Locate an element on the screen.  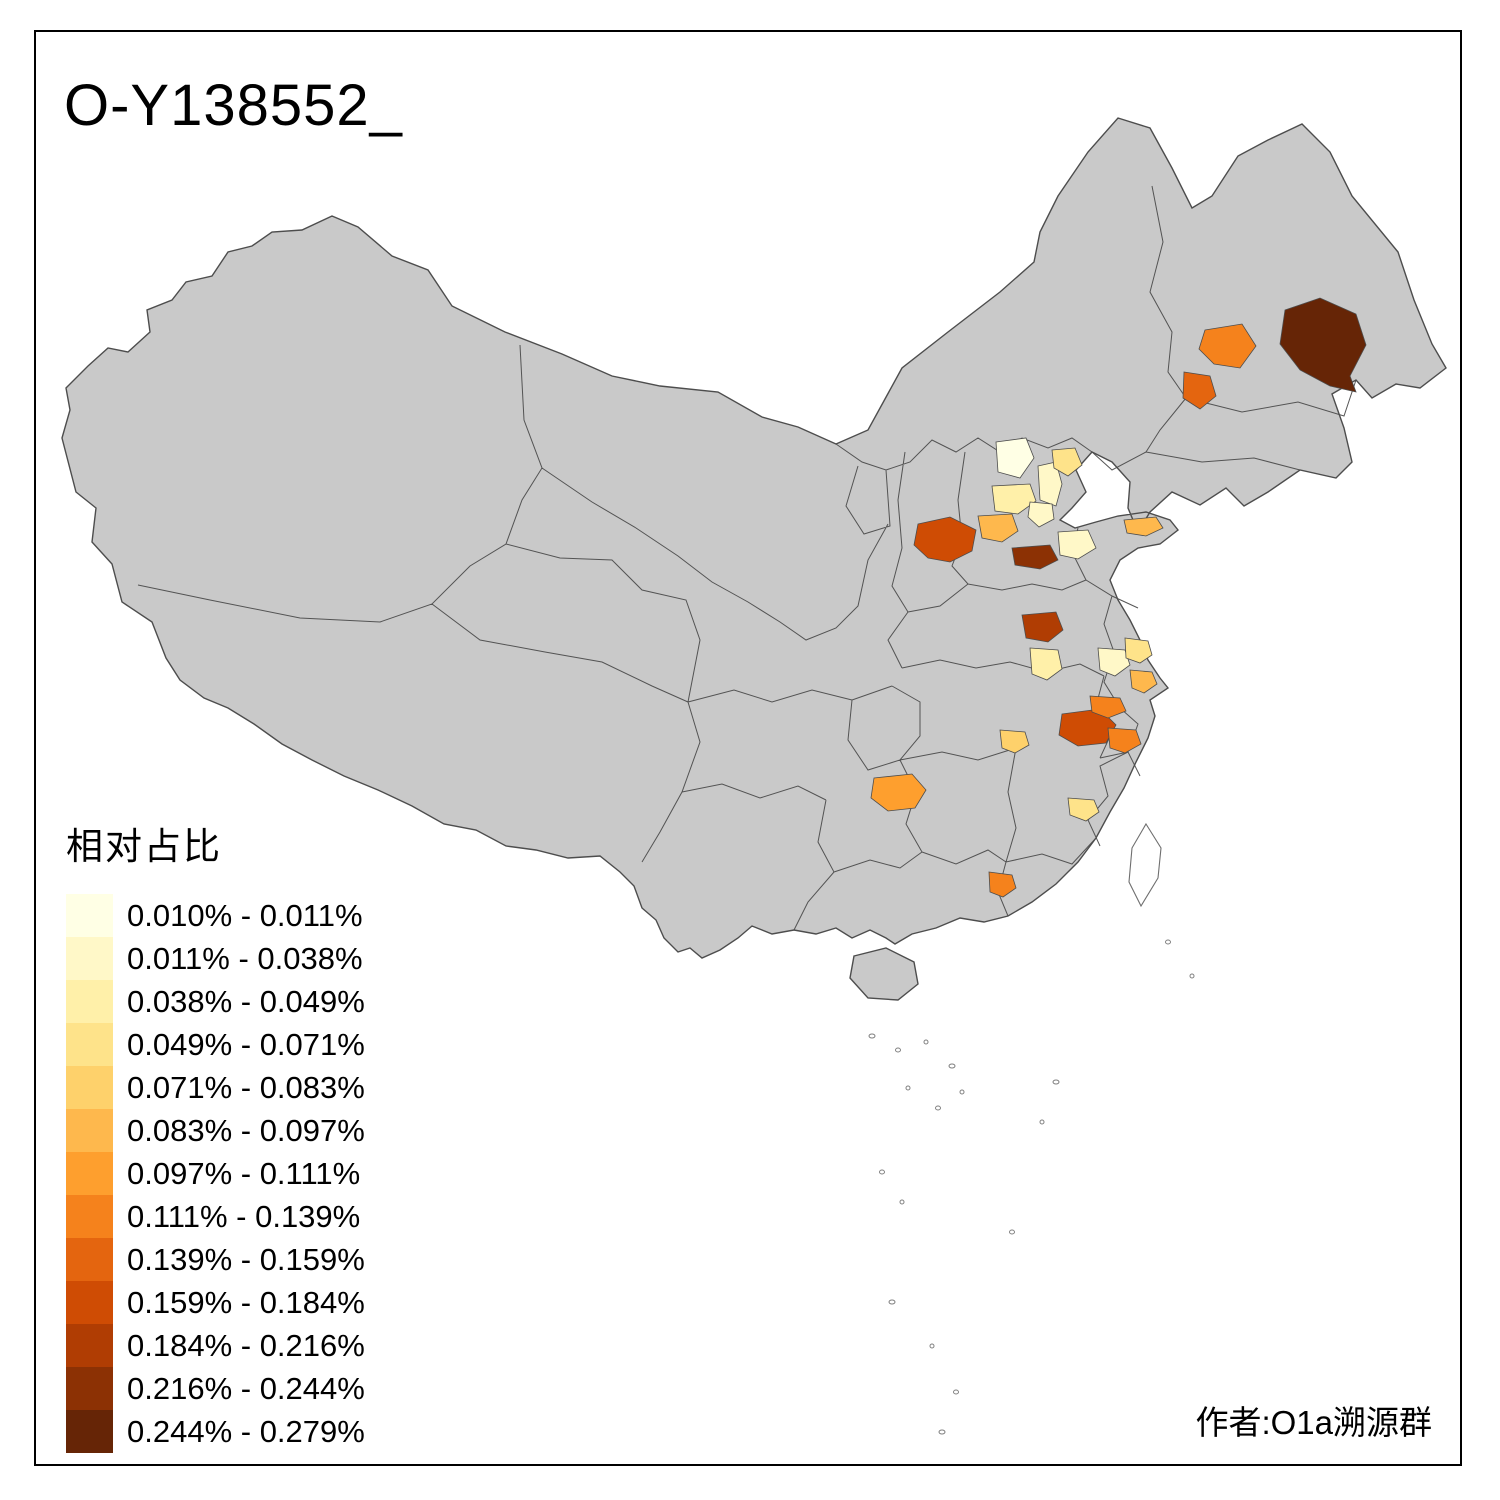
page-title: O-Y138552_ is located at coordinates (233, 105).